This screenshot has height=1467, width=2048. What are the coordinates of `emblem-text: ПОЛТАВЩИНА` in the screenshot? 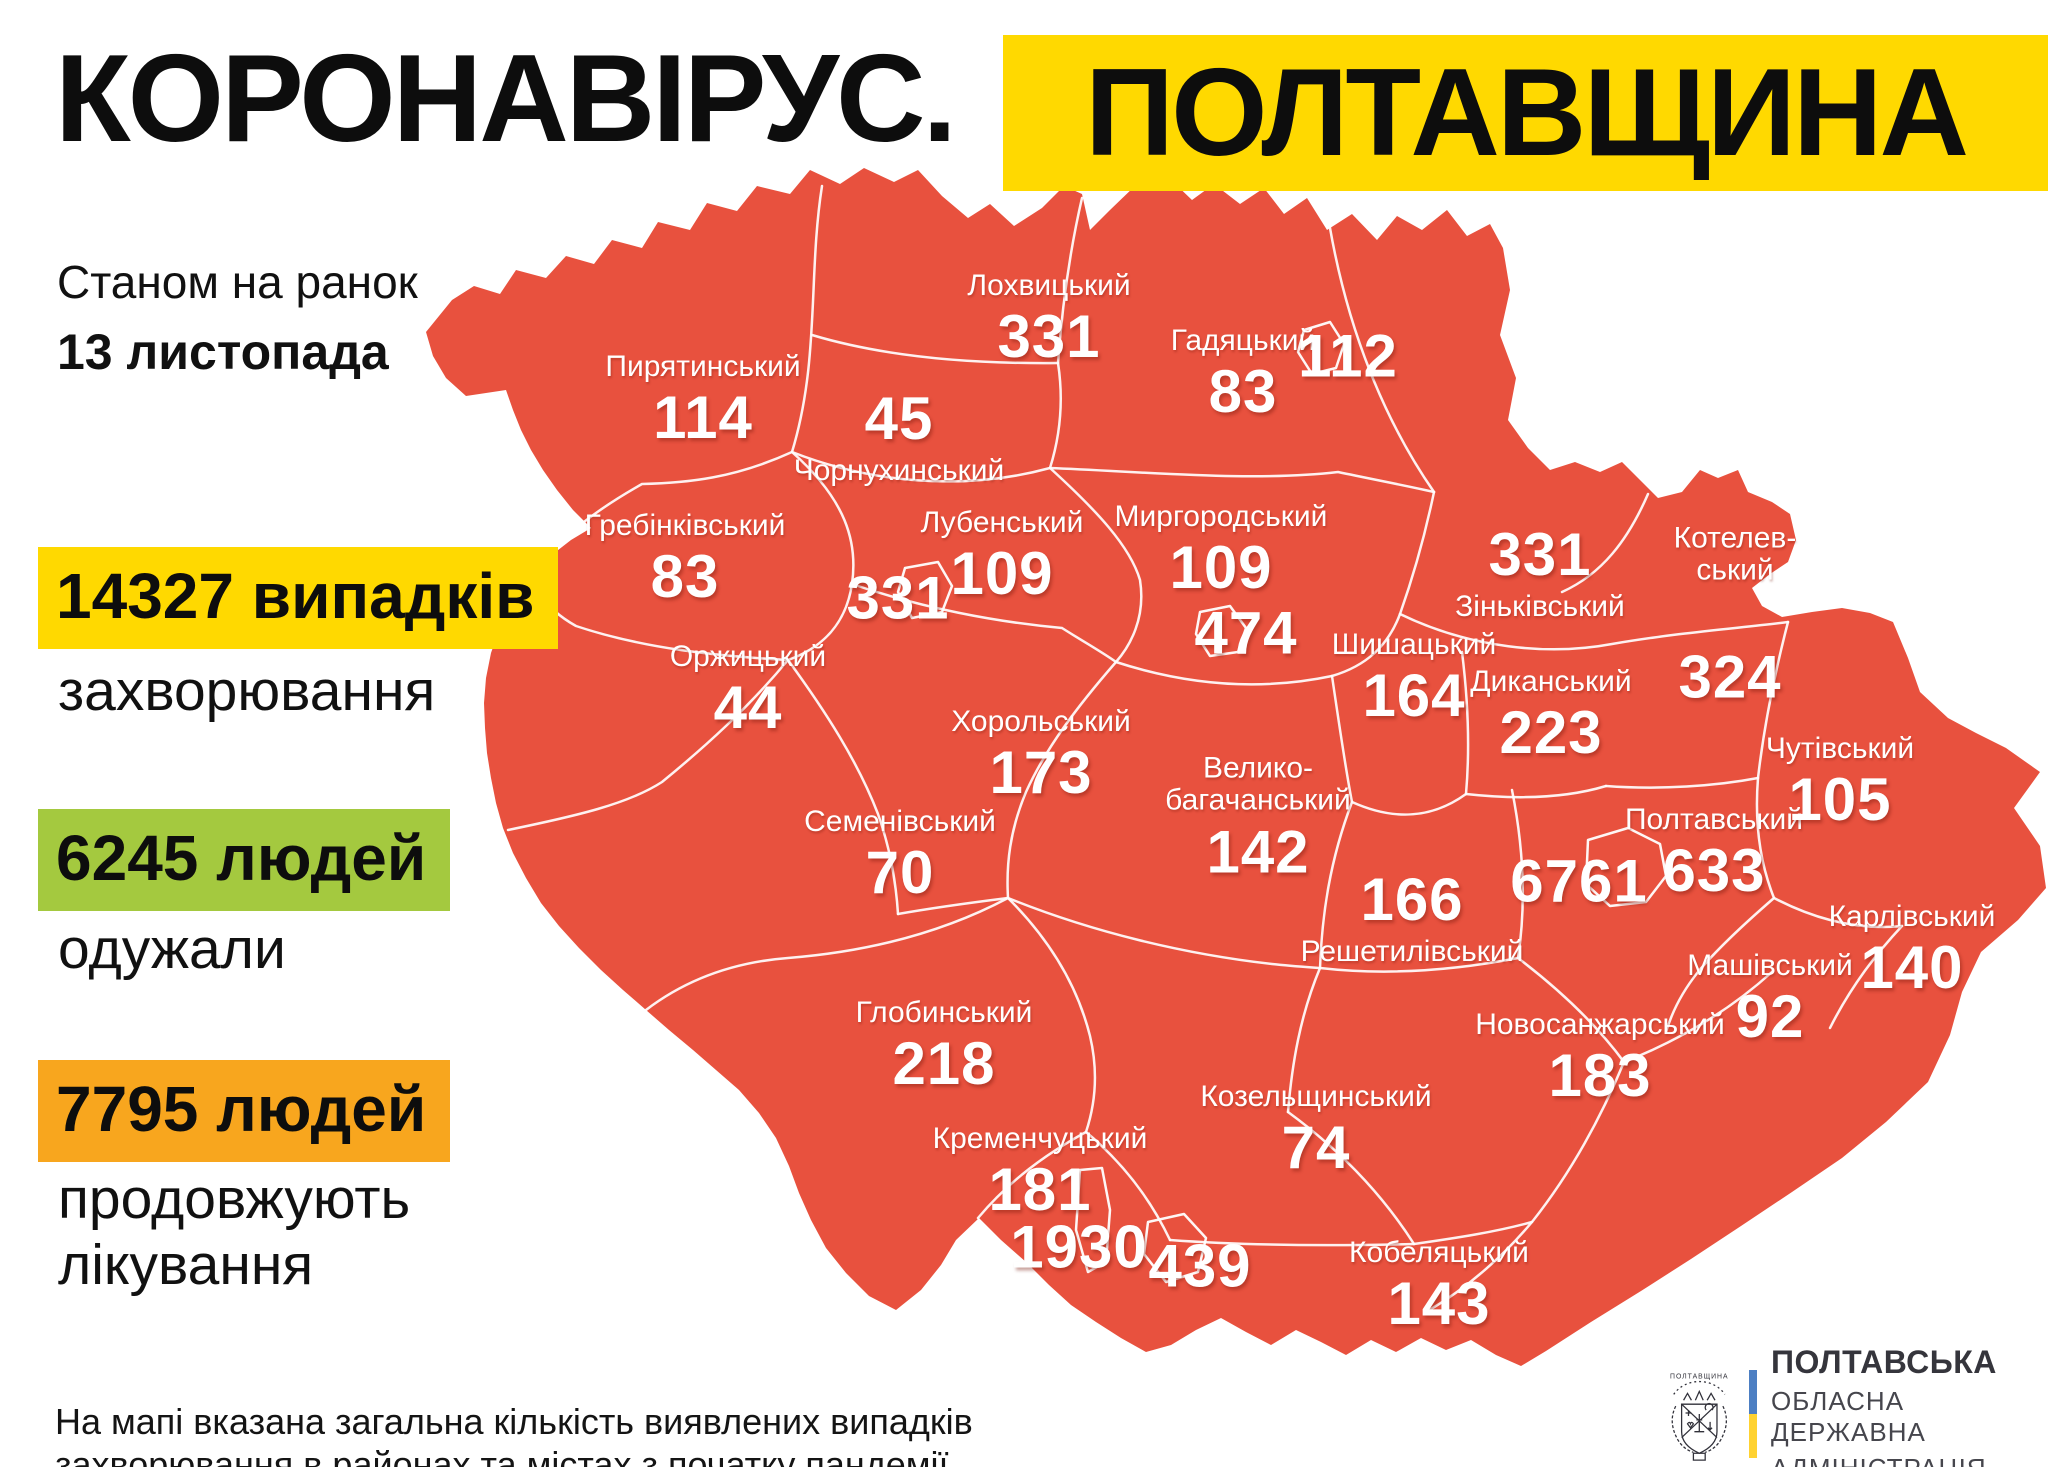 It's located at (1699, 1377).